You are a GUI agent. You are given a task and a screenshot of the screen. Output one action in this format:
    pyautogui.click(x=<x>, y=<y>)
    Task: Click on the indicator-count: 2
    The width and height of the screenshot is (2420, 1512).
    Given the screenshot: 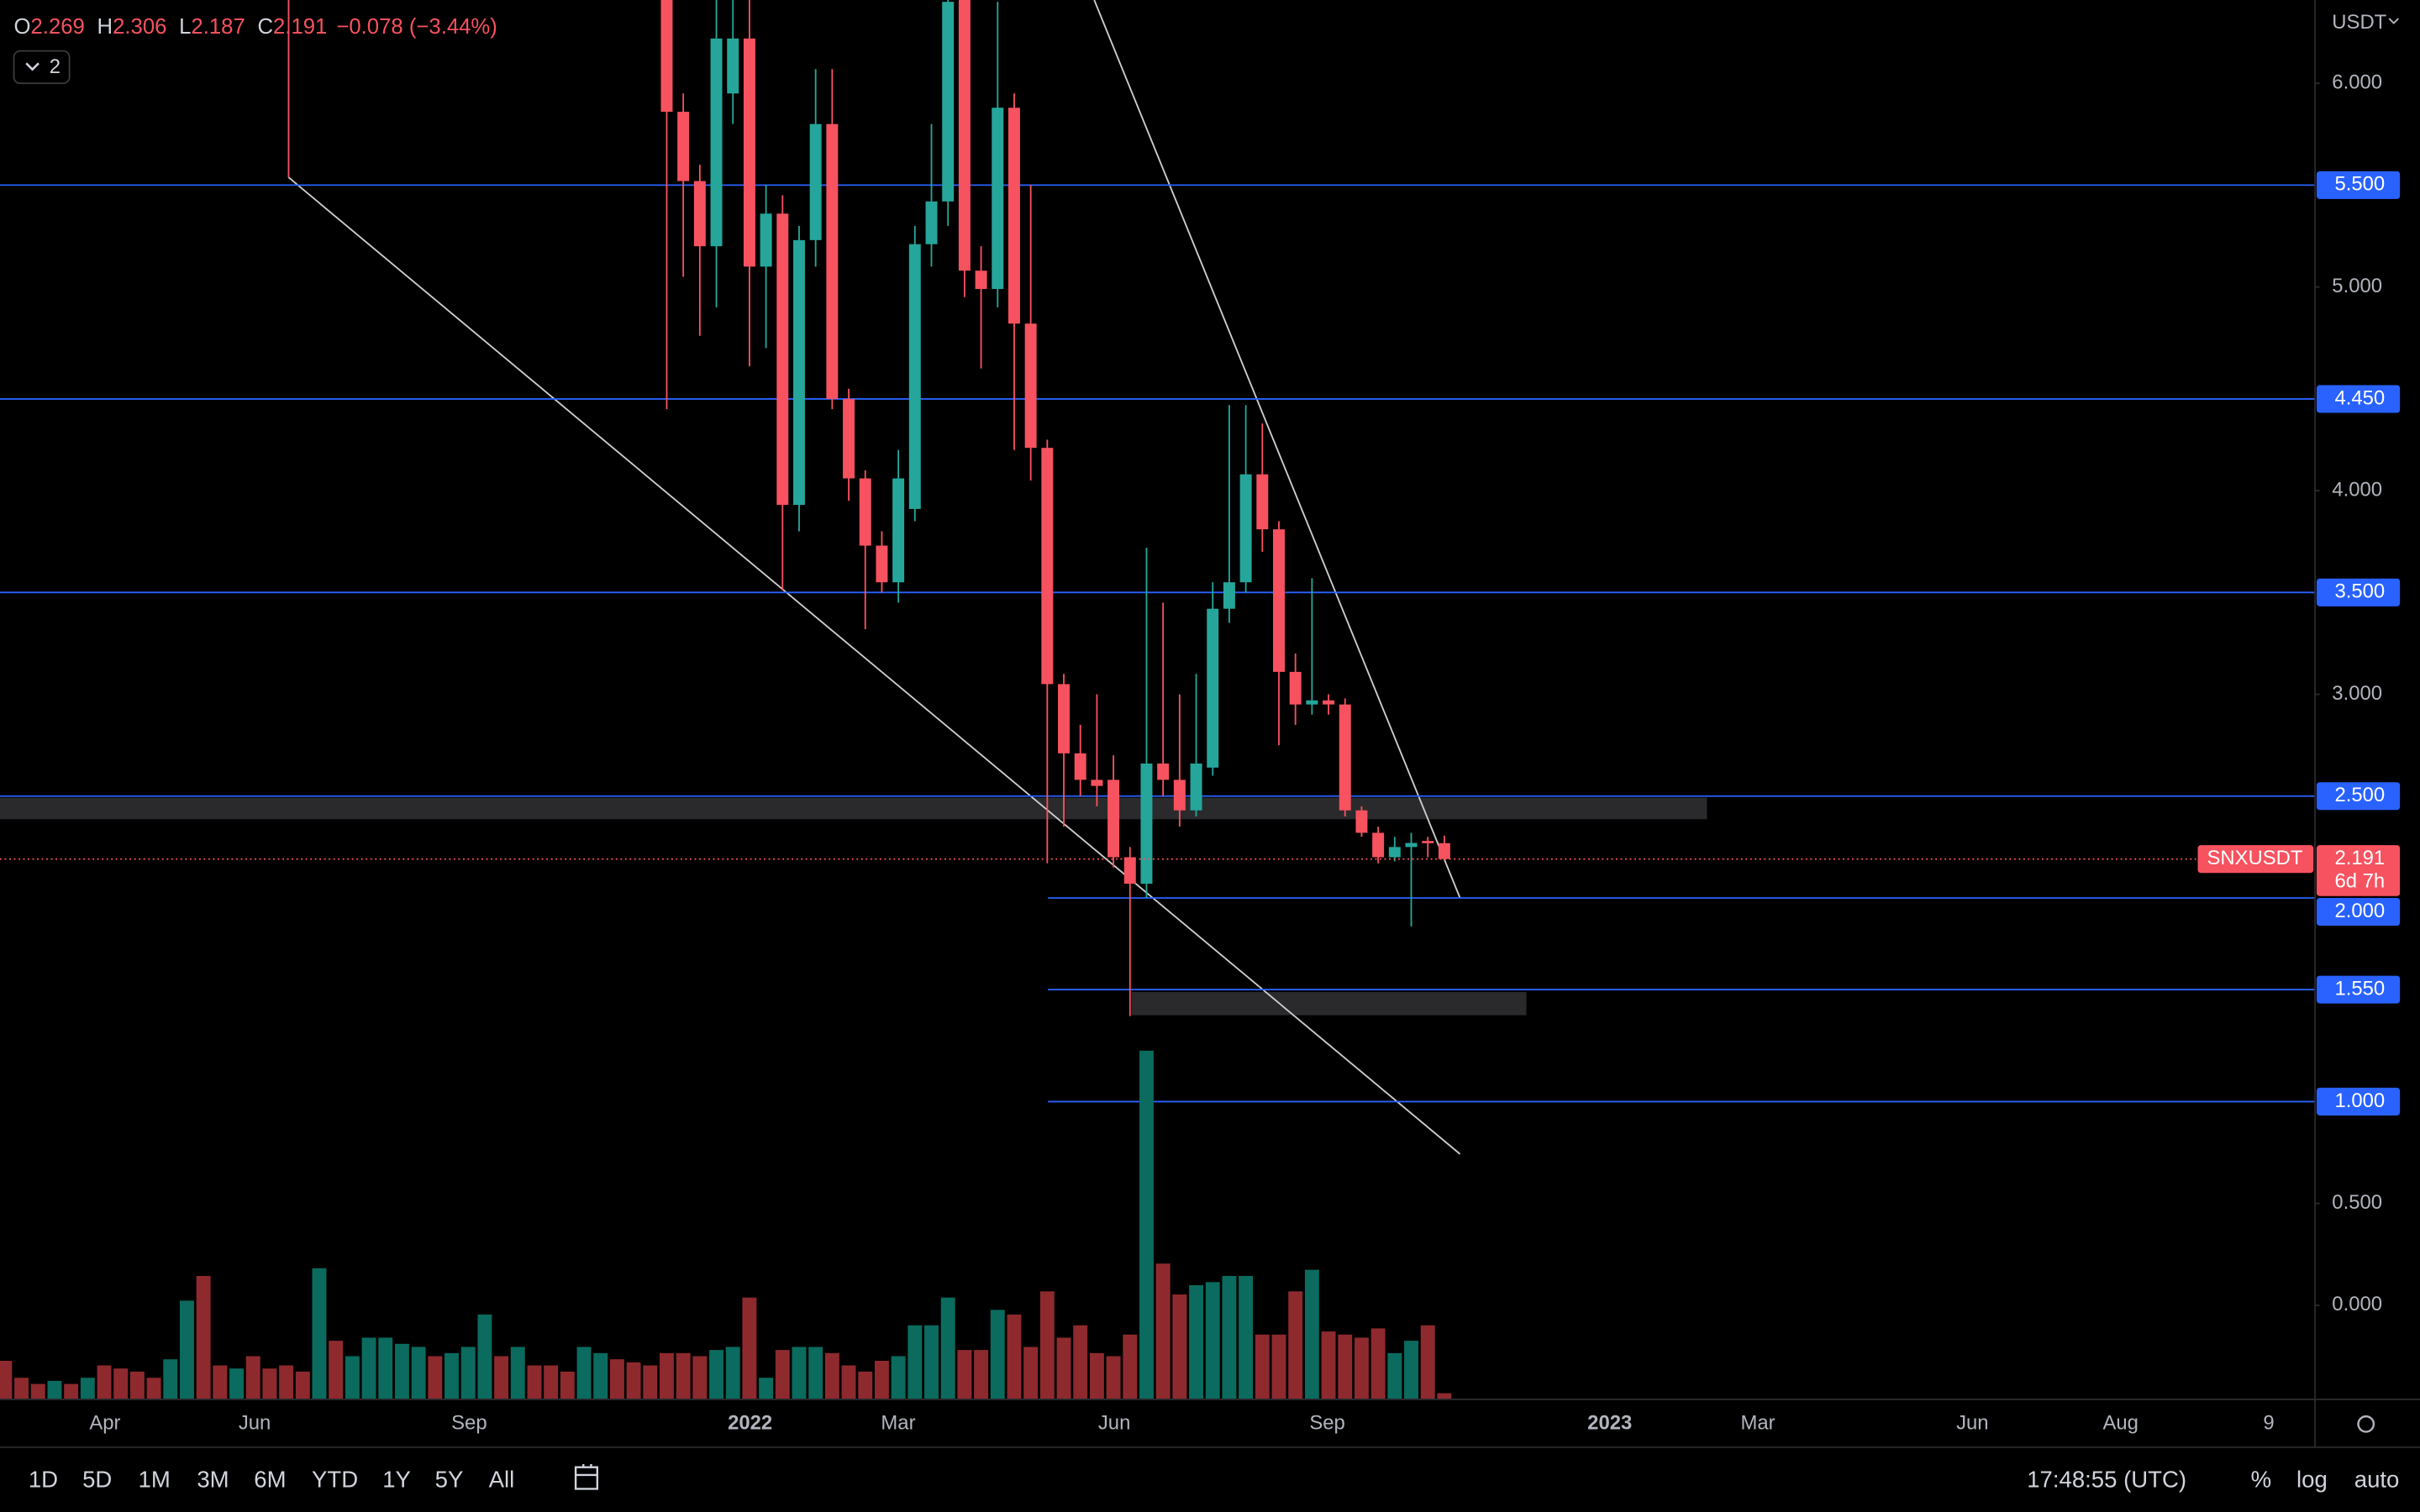 What is the action you would take?
    pyautogui.click(x=55, y=66)
    